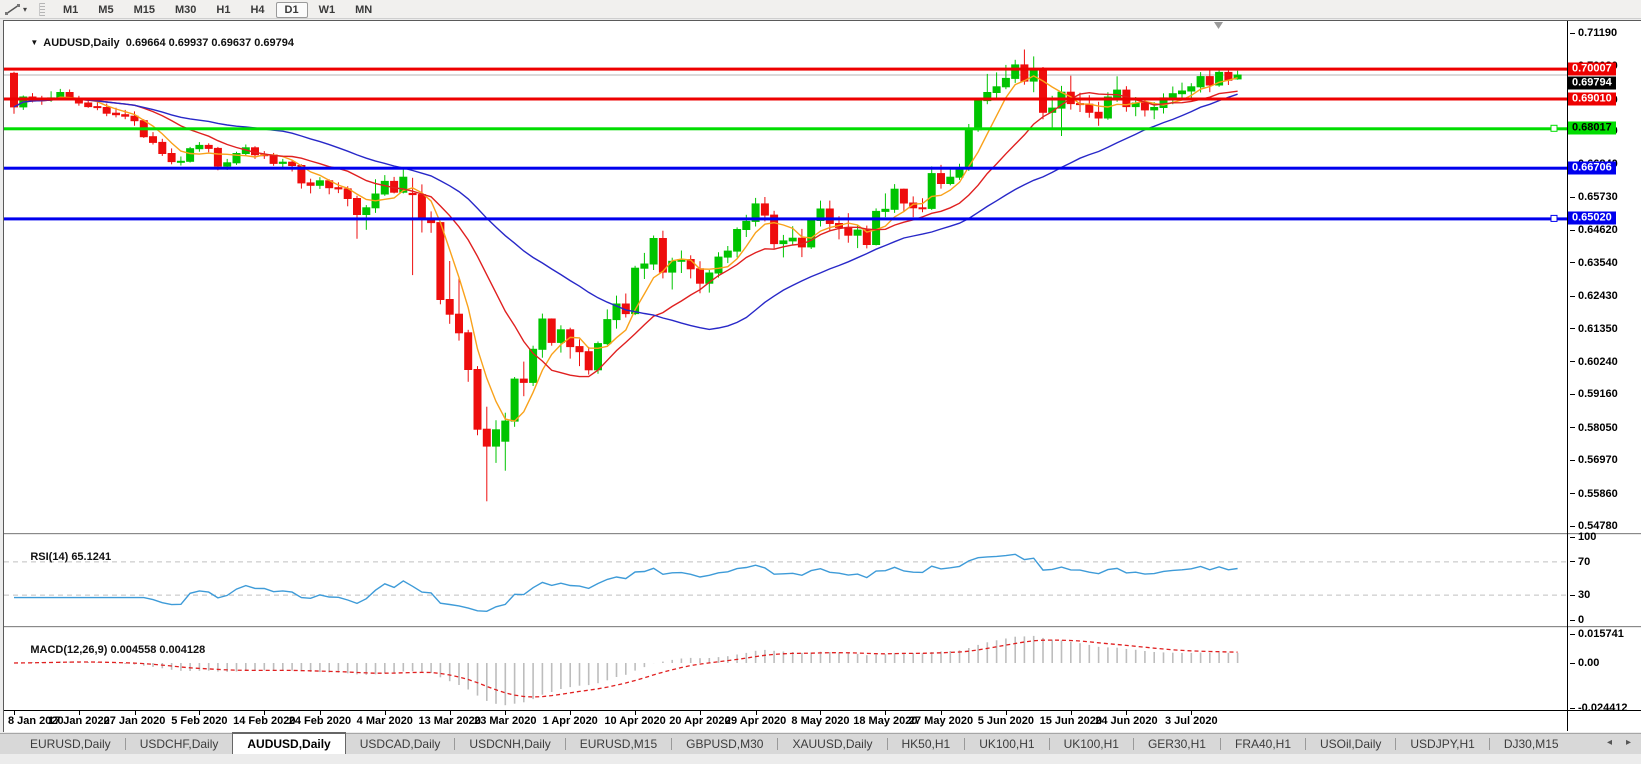  Describe the element at coordinates (91, 557) in the screenshot. I see `rsi-value: 65.1241` at that location.